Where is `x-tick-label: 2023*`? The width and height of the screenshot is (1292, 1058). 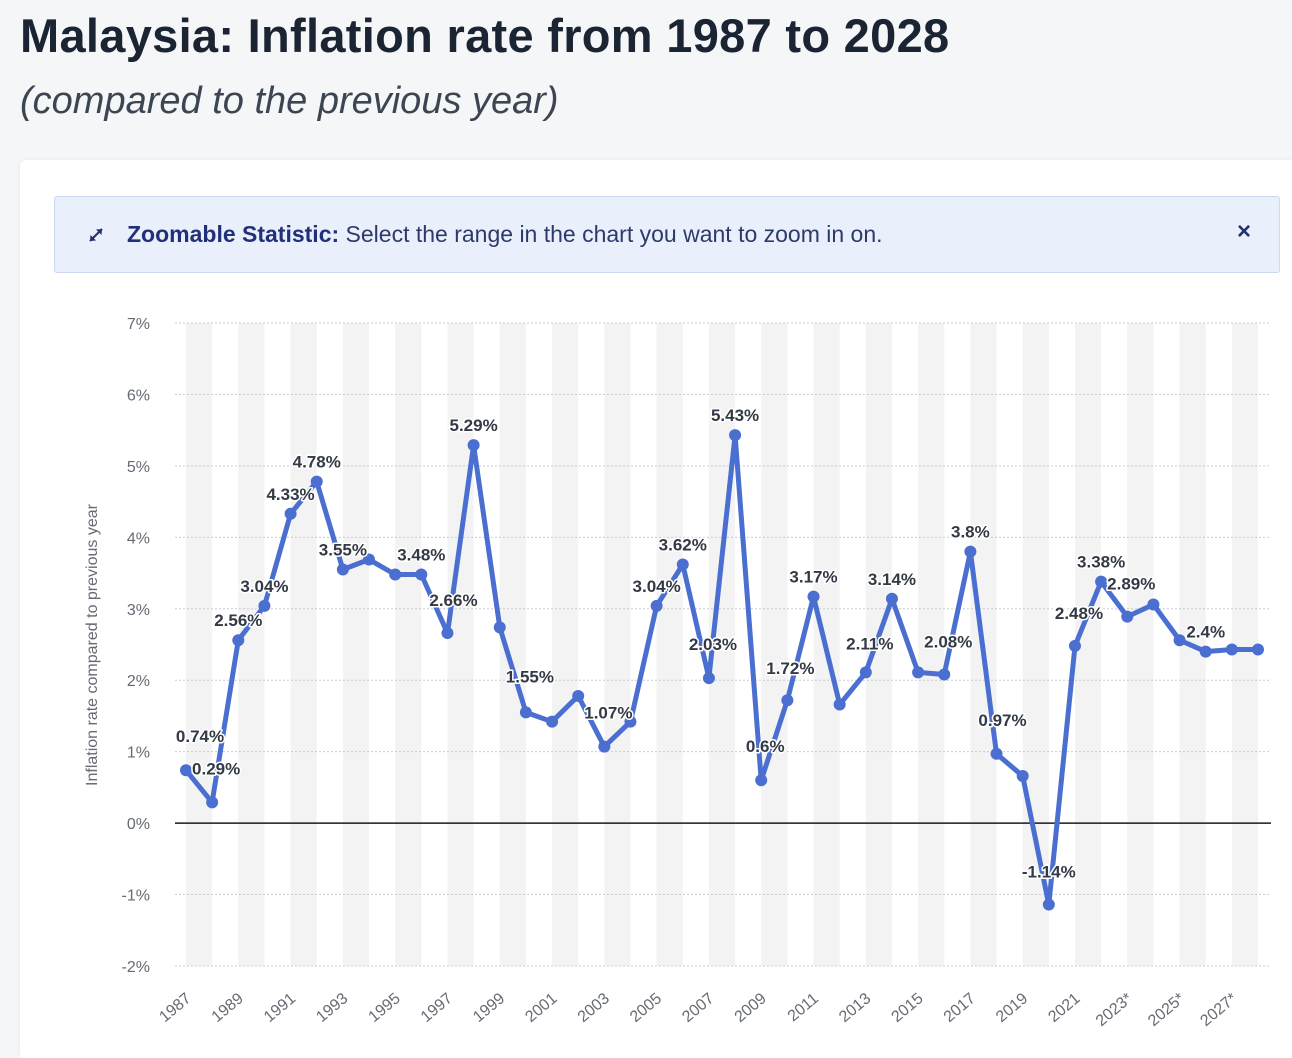 x-tick-label: 2023* is located at coordinates (1114, 1010).